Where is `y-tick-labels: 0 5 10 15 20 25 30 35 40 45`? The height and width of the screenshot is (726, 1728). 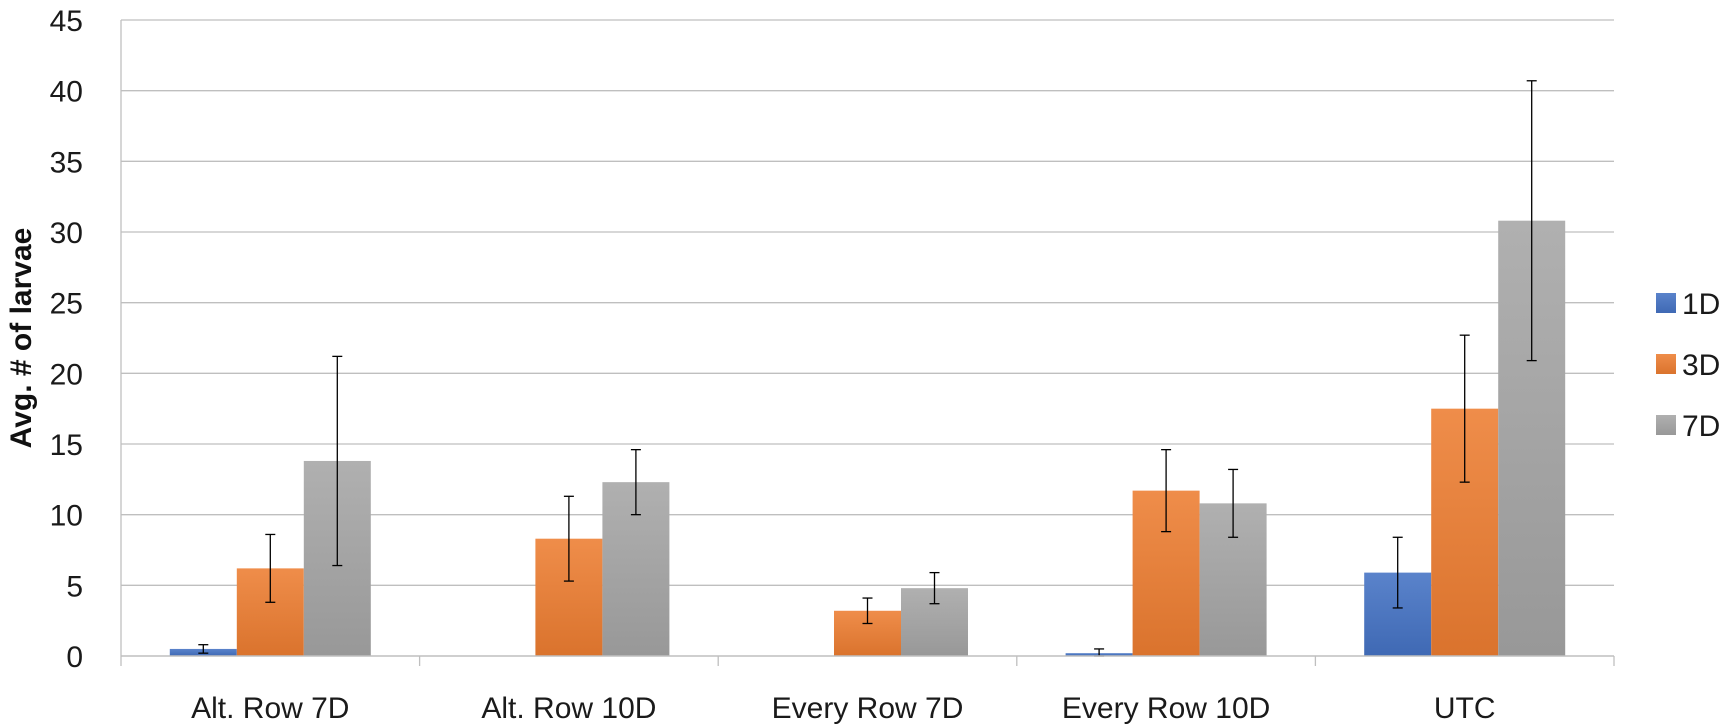 y-tick-labels: 0 5 10 15 20 25 30 35 40 45 is located at coordinates (66, 339).